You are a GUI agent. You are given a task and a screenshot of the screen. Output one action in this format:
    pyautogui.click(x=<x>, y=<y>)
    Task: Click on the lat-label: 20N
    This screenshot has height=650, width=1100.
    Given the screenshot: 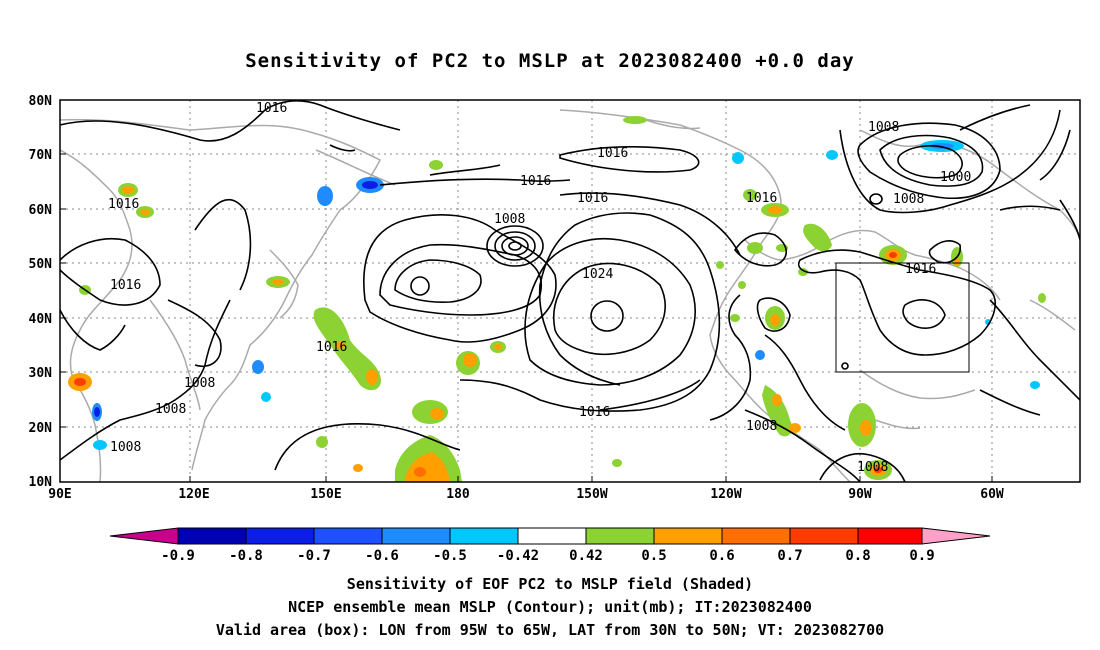 What is the action you would take?
    pyautogui.click(x=41, y=428)
    